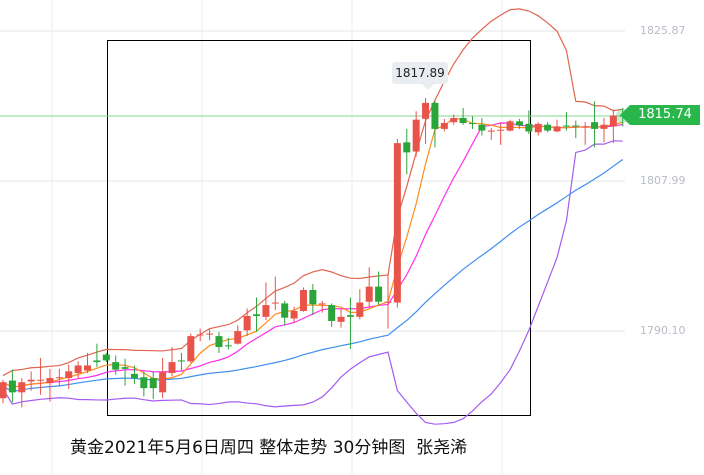 This screenshot has height=475, width=704. I want to click on current-price-tag: 1815.74, so click(660, 115).